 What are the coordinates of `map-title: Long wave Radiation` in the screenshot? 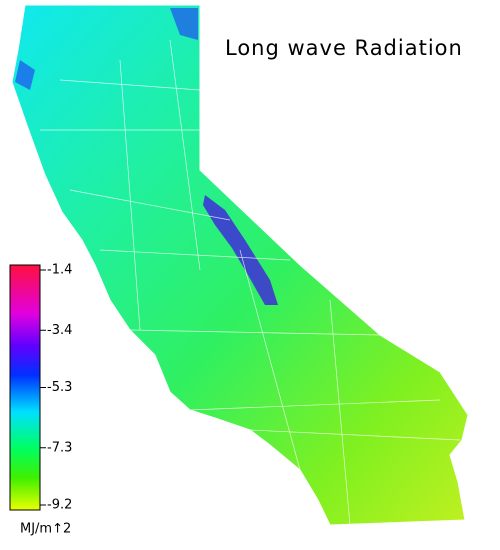 It's located at (344, 48).